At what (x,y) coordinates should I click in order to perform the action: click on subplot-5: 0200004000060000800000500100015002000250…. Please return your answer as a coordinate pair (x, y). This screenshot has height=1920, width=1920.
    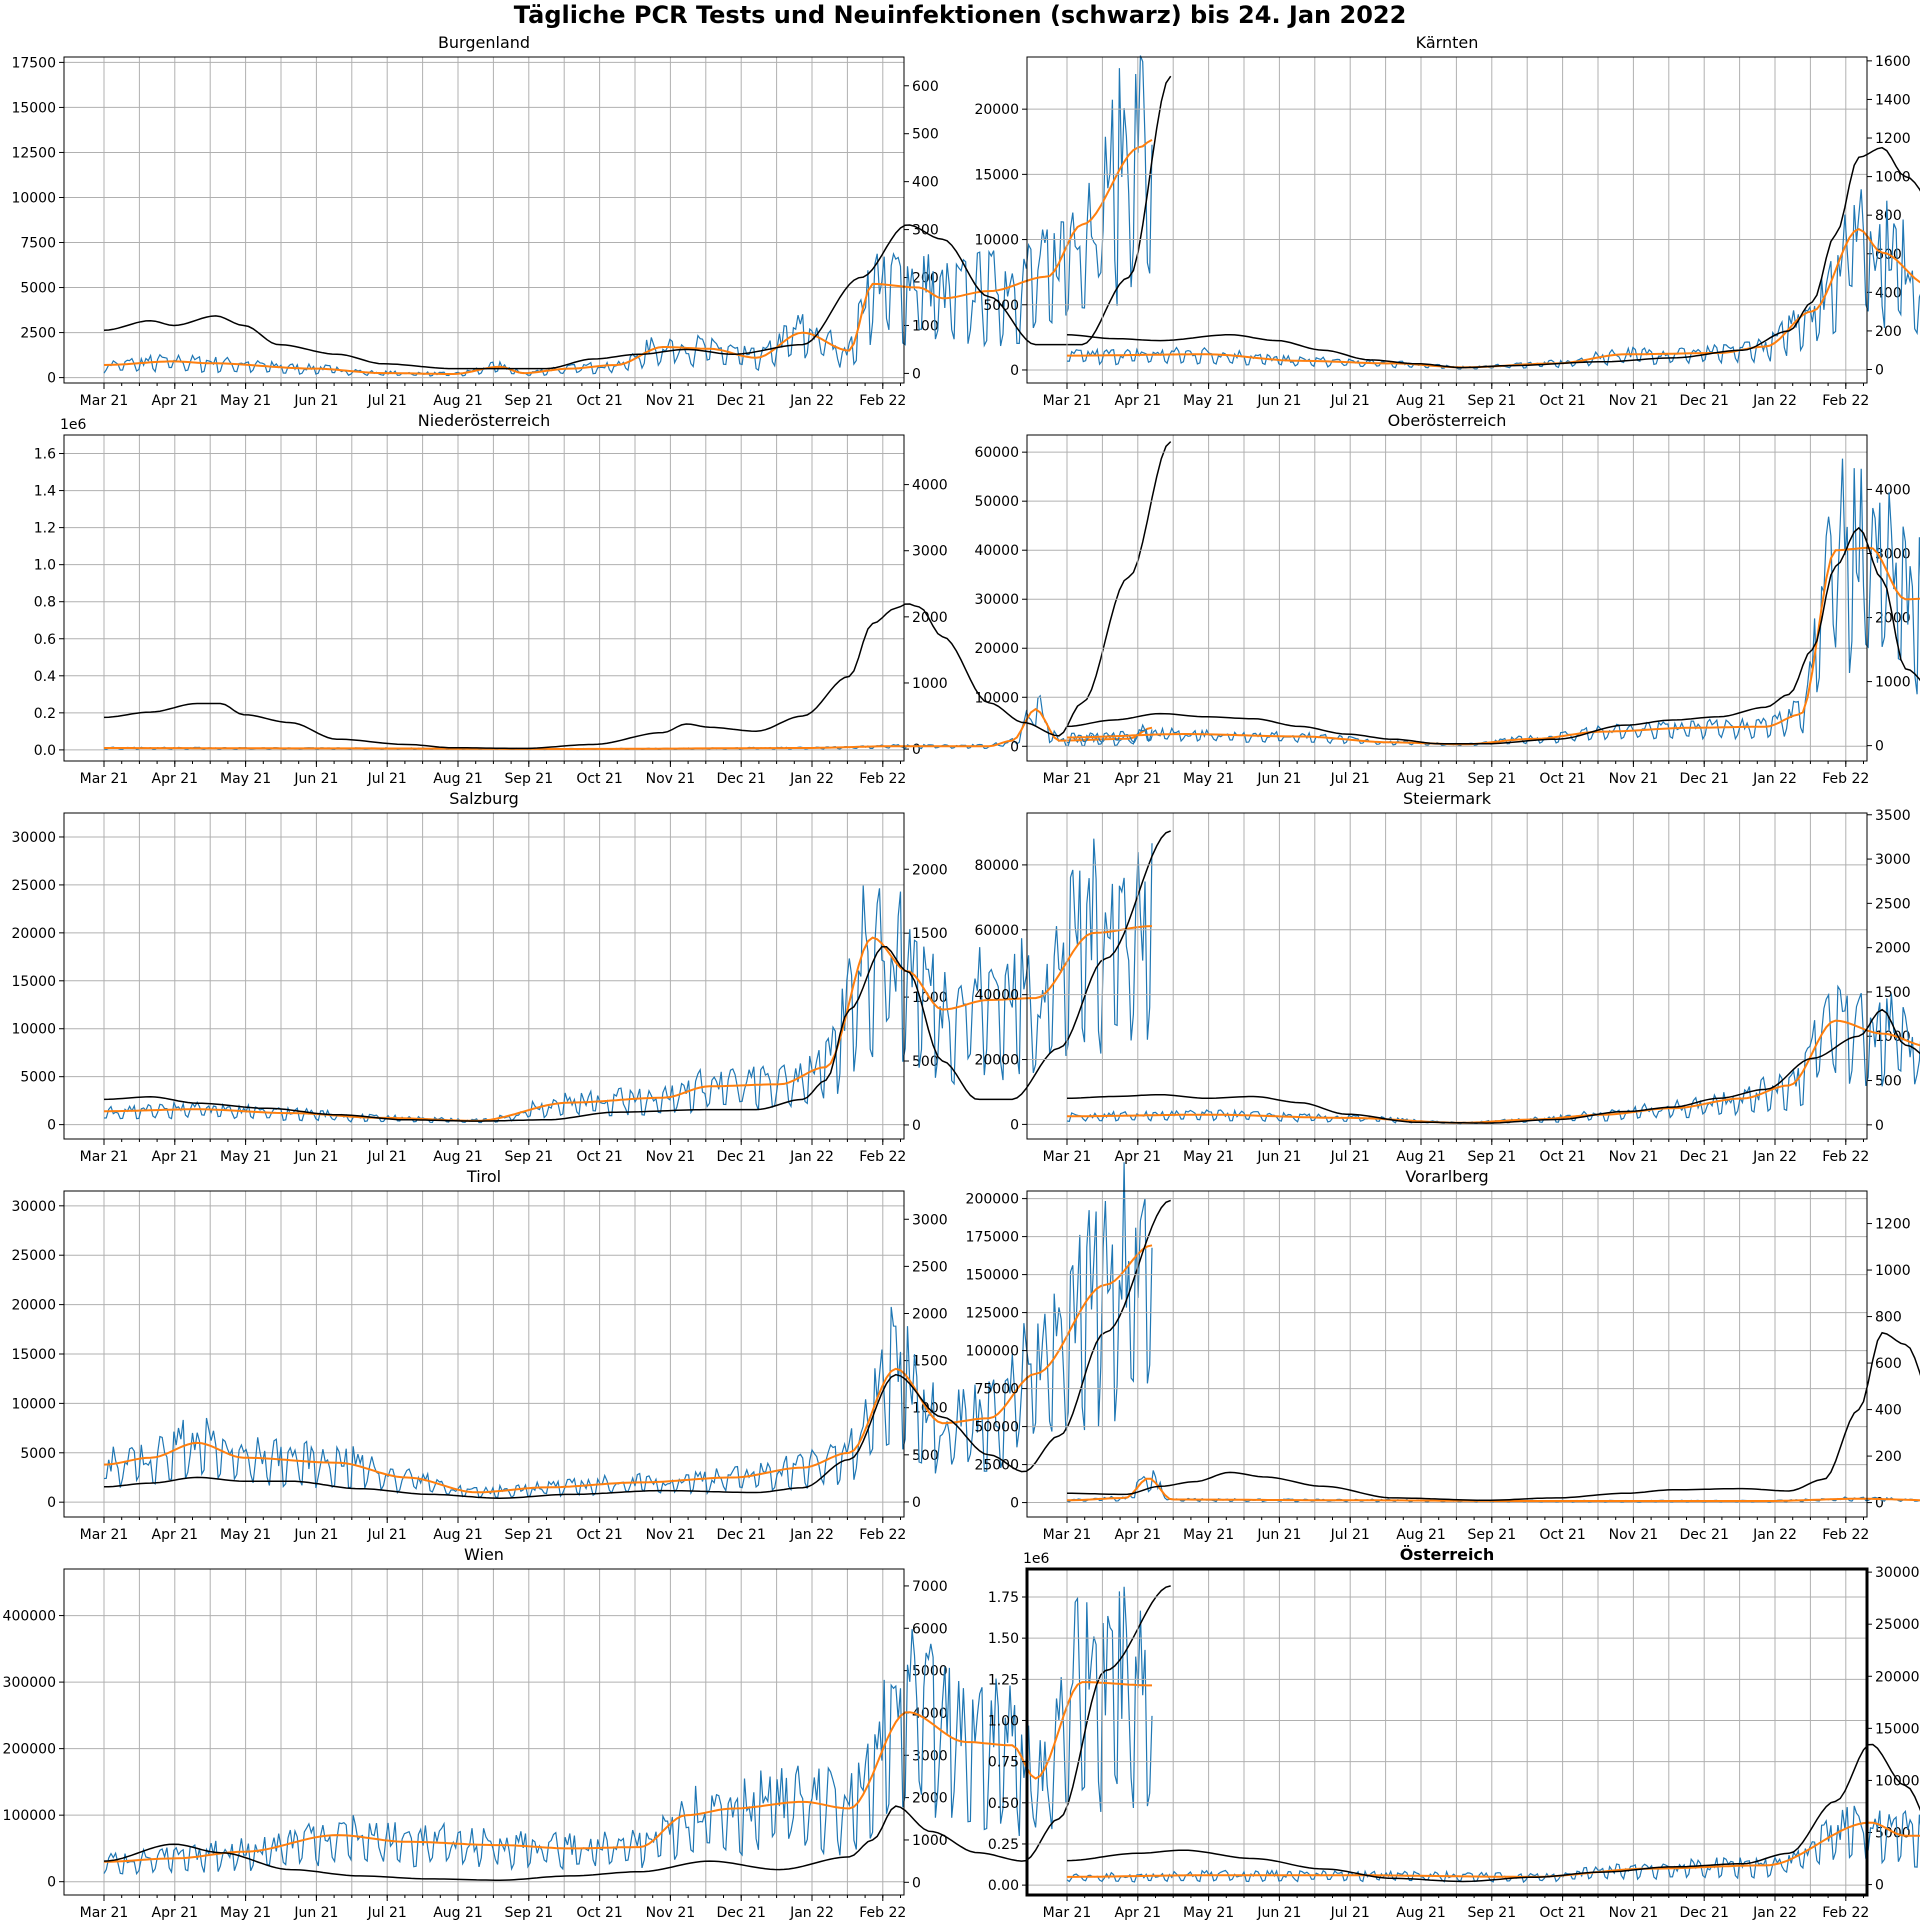
    Looking at the image, I should click on (1447, 977).